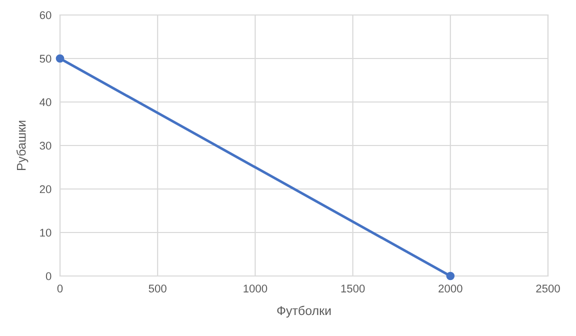  Describe the element at coordinates (157, 288) in the screenshot. I see `x-tick-label: 500` at that location.